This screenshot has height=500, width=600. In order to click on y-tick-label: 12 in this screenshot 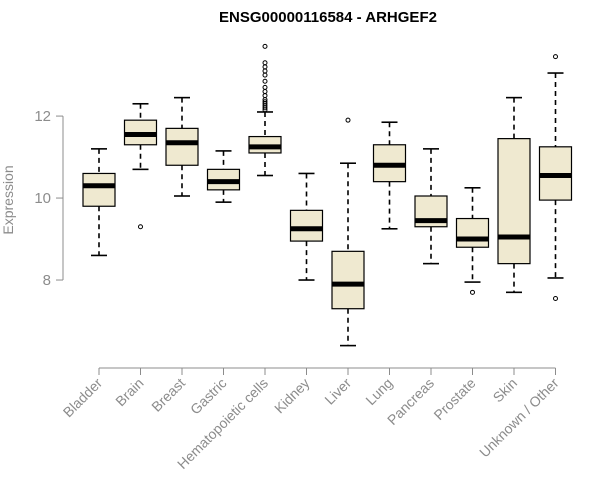, I will do `click(42, 116)`.